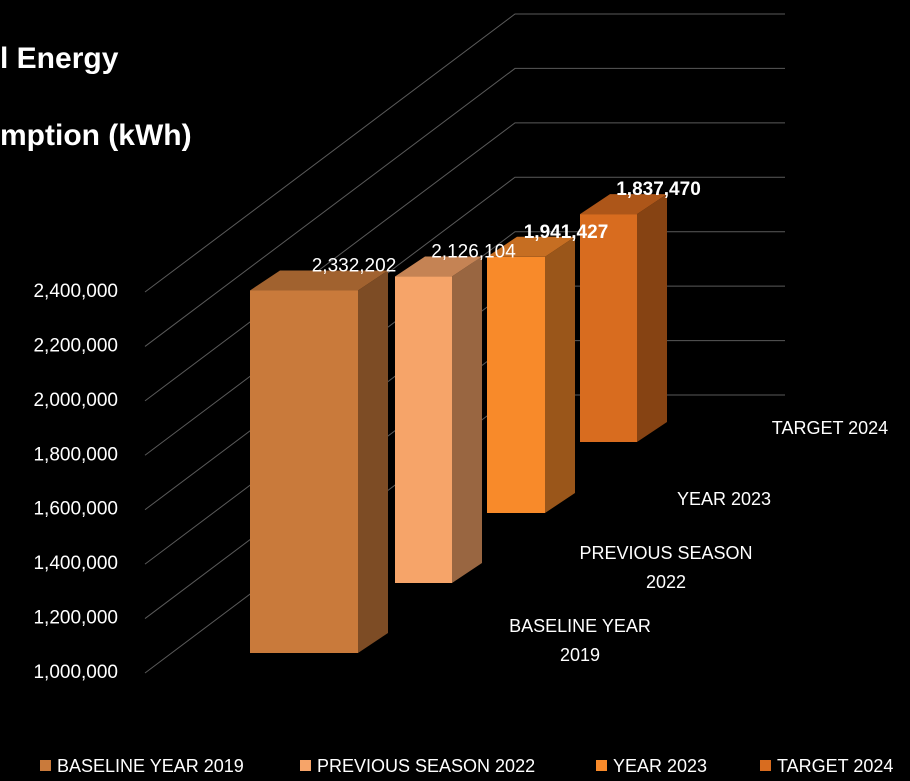 This screenshot has height=781, width=910. What do you see at coordinates (665, 567) in the screenshot?
I see `category-label: PREVIOUS SEASON 2022` at bounding box center [665, 567].